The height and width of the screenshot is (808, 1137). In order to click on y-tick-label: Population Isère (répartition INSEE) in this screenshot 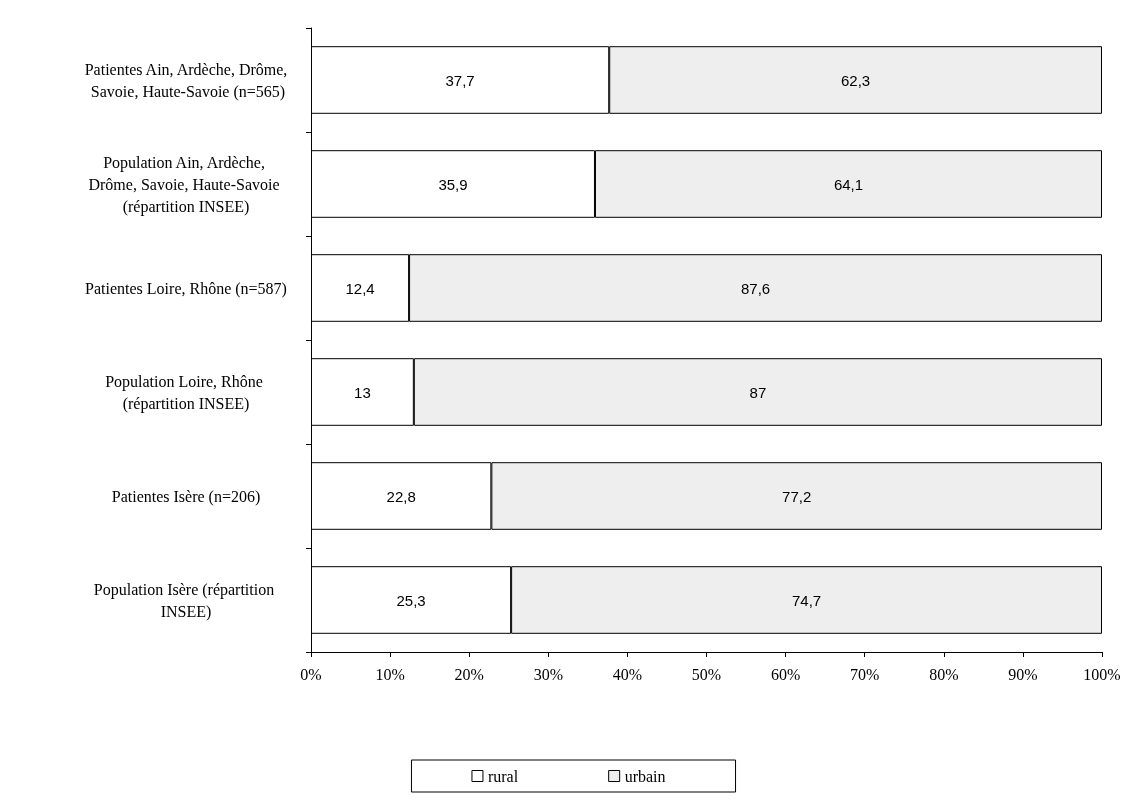, I will do `click(186, 600)`.